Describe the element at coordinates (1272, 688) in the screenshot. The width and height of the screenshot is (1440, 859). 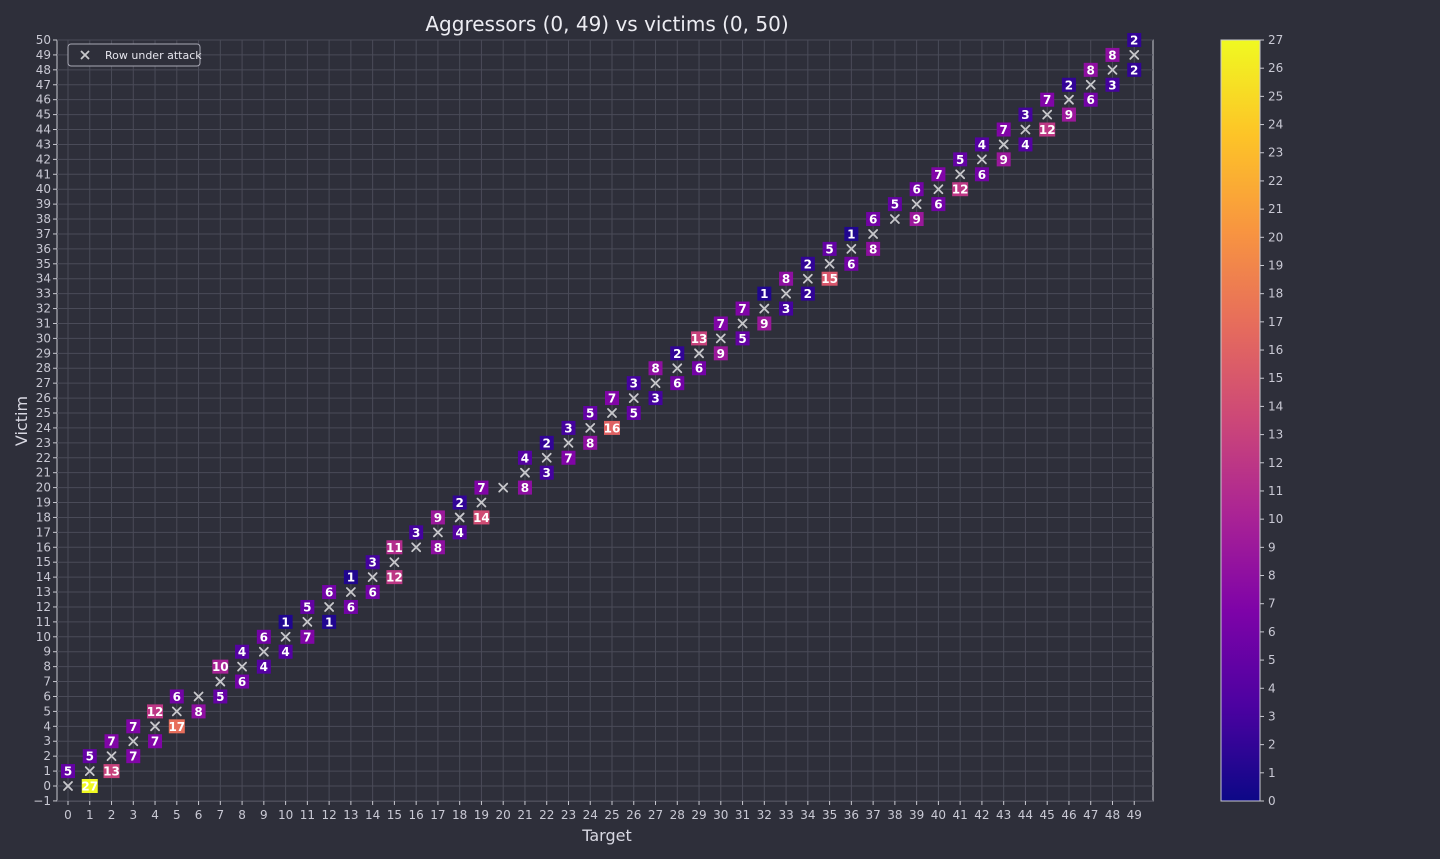
I see `colorbar-tick-label: 4` at that location.